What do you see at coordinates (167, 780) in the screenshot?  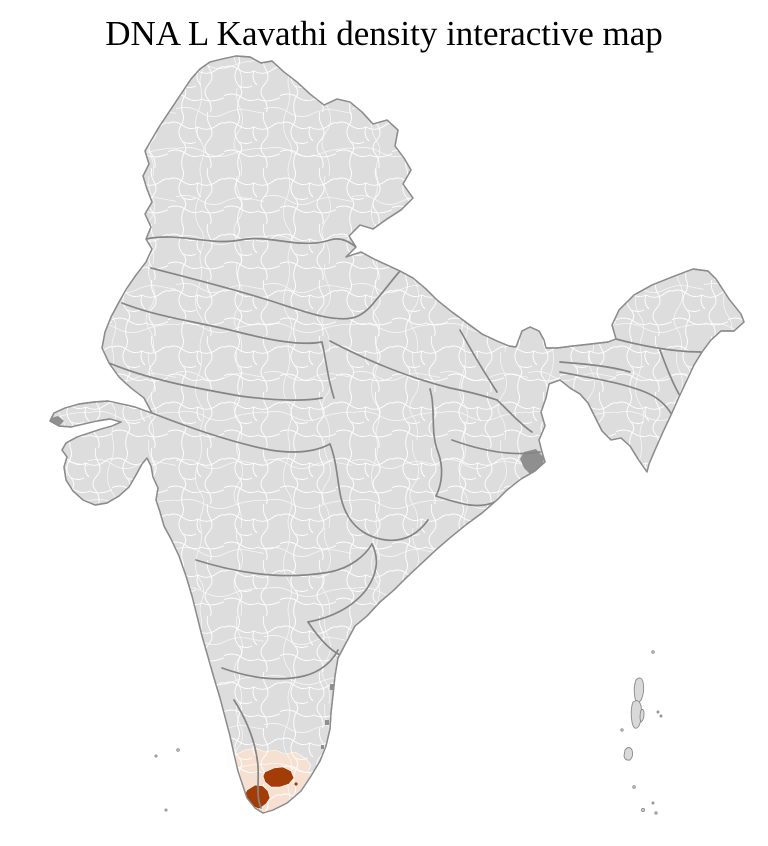 I see `lakshadweep-islands` at bounding box center [167, 780].